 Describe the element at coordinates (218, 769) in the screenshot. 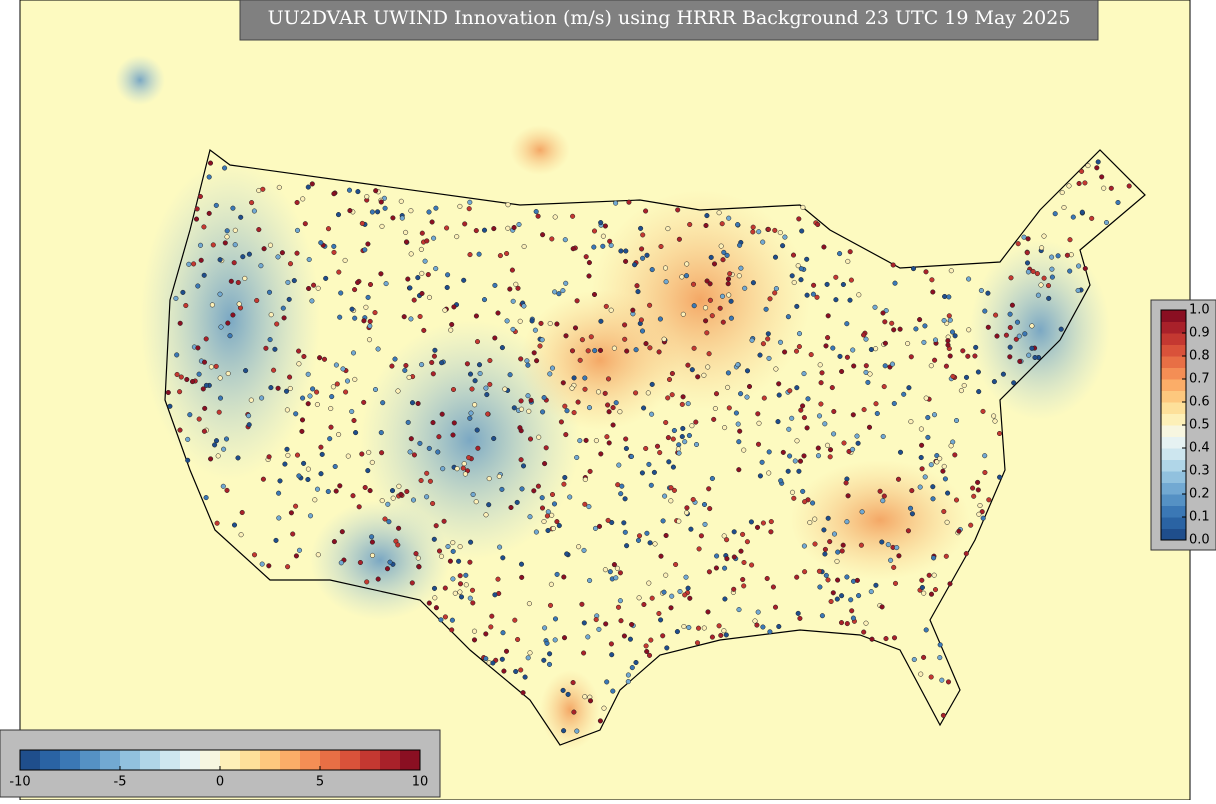

I see `colorbar-horizontal: -10 -5 0 5 10` at that location.